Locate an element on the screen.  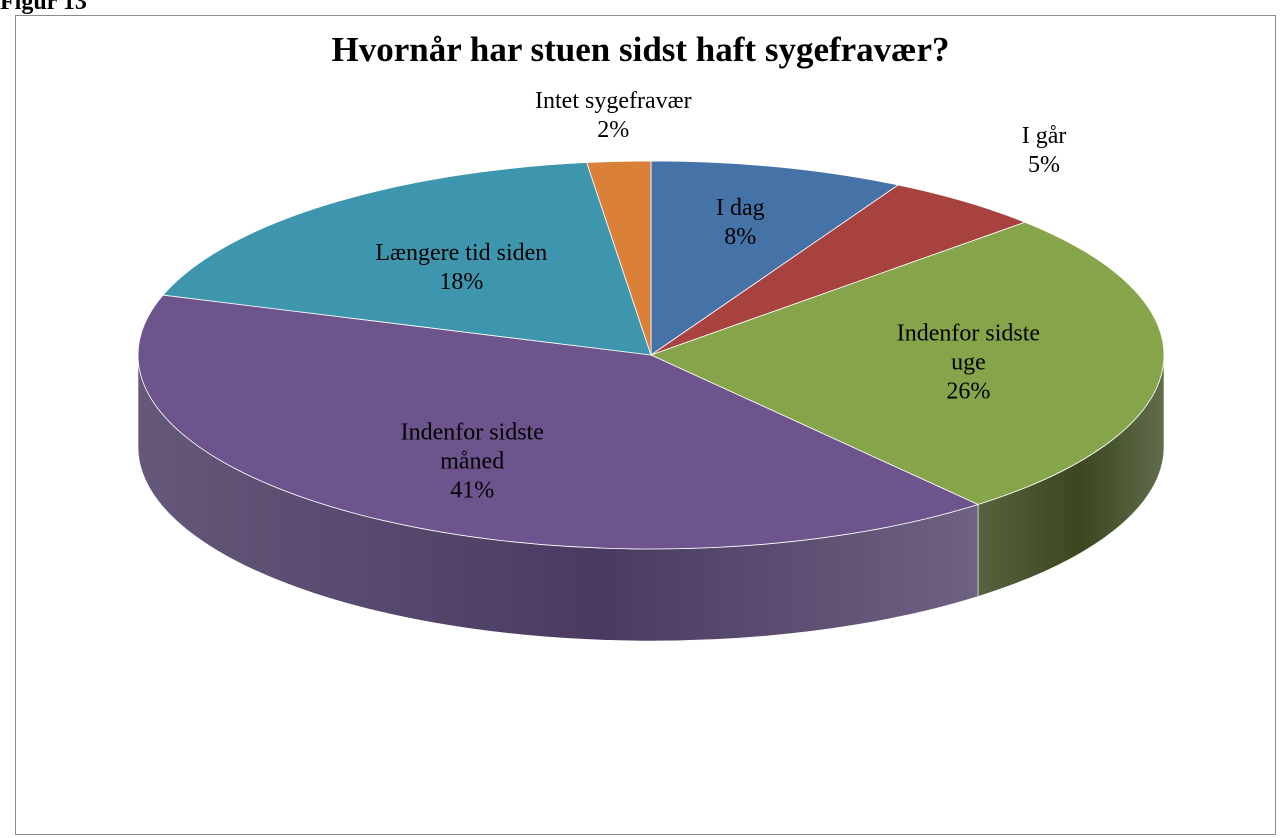
slice-label-text: Længere tid siden is located at coordinates (461, 253).